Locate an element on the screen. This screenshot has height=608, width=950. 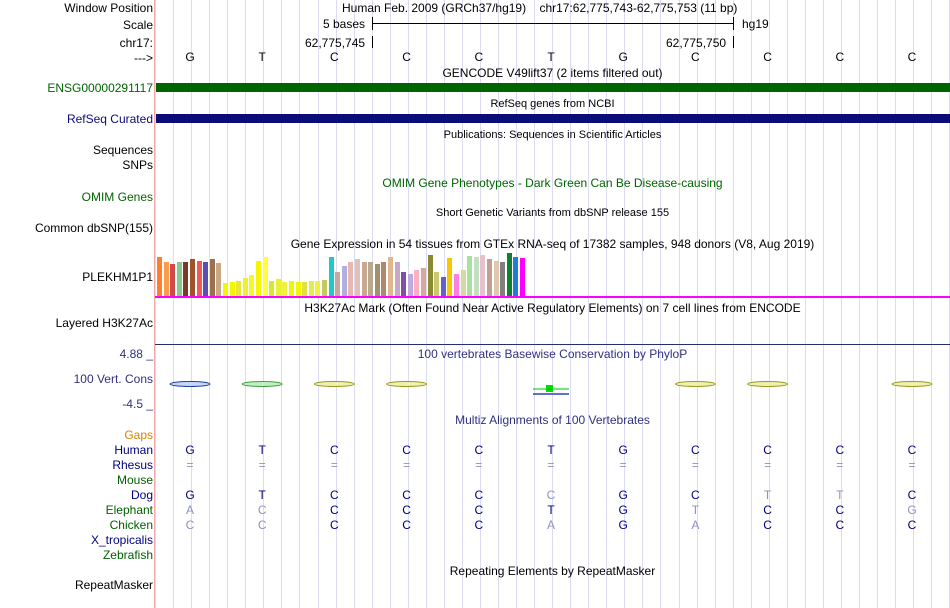
repeatmasker-track-title: Repeating Elements by RepeatMasker is located at coordinates (552, 571).